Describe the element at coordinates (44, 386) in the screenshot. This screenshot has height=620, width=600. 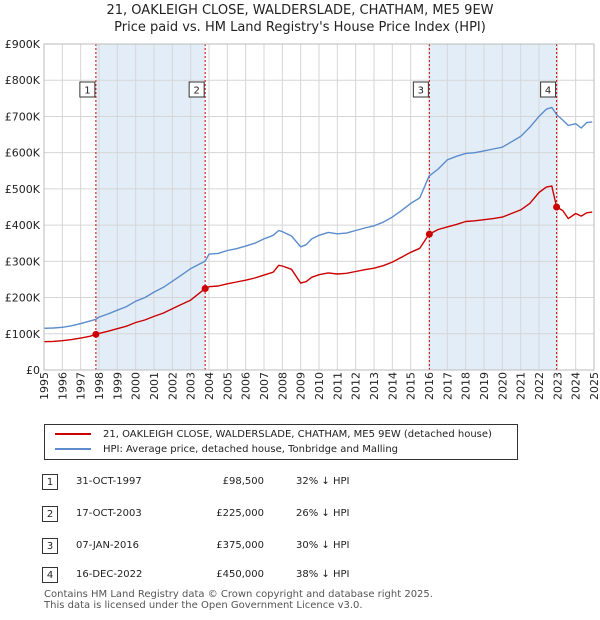
I see `x-tick-label: 1995` at that location.